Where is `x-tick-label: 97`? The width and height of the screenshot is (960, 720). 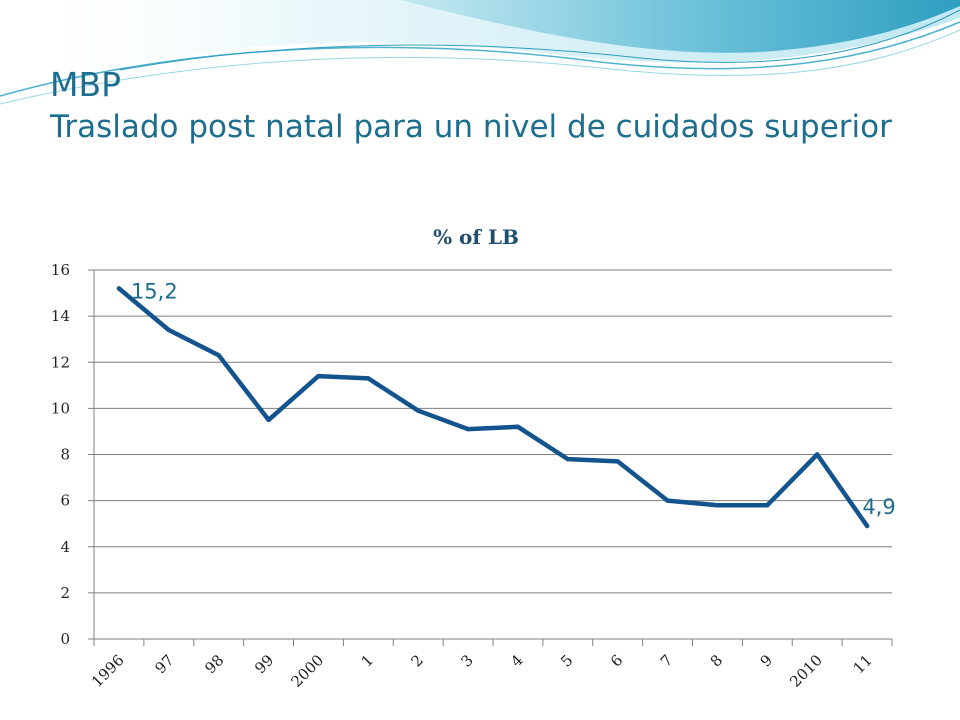 x-tick-label: 97 is located at coordinates (164, 664).